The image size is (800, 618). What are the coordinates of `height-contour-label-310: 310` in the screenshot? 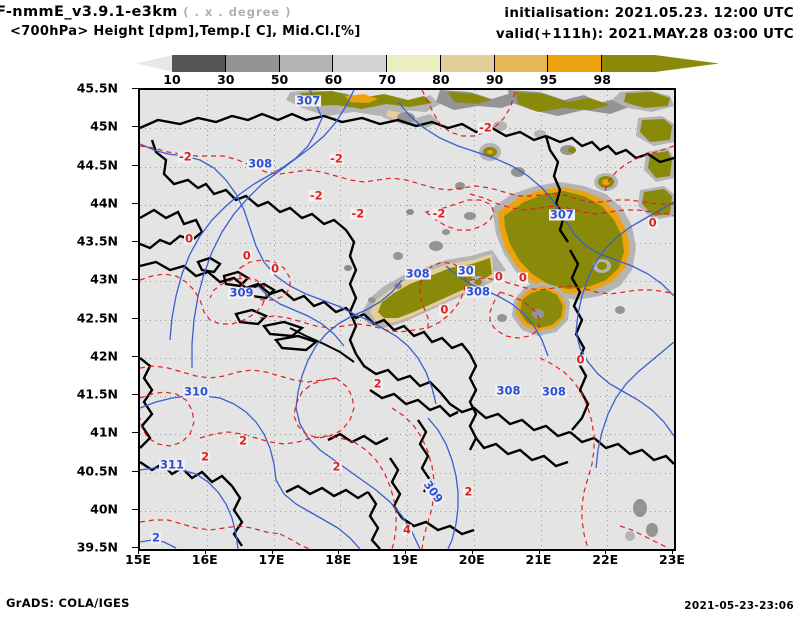 It's located at (196, 391).